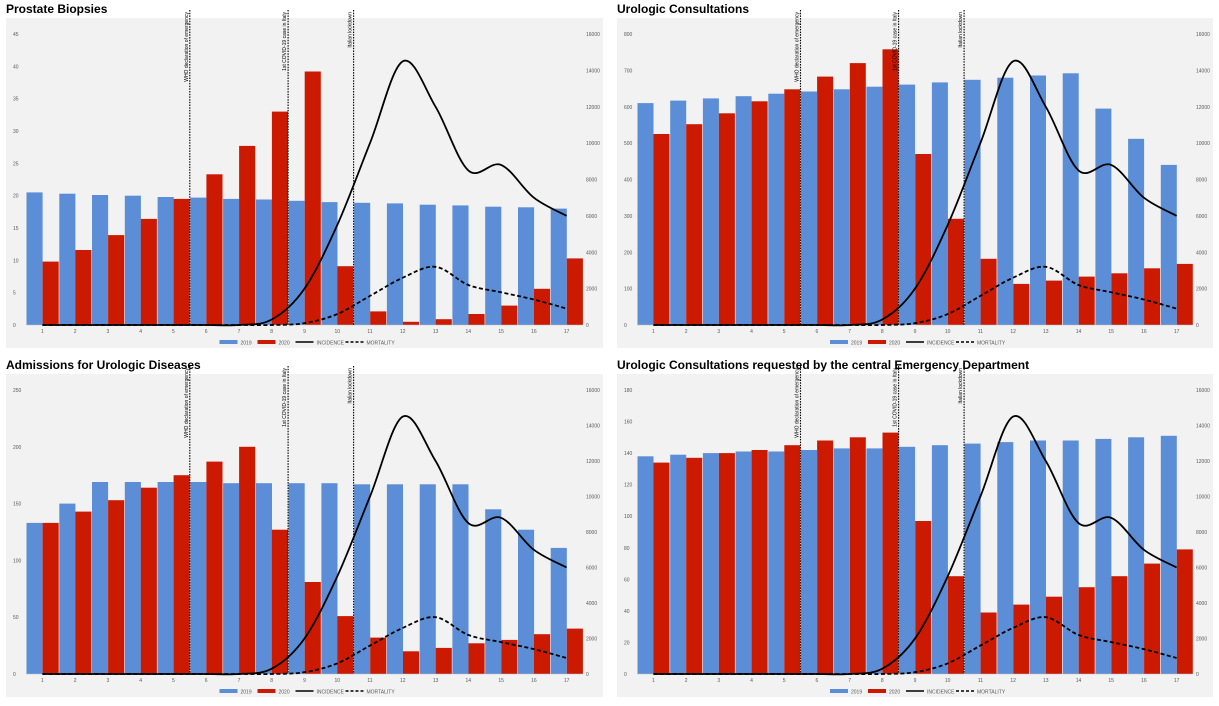 Image resolution: width=1219 pixels, height=706 pixels. What do you see at coordinates (628, 35) in the screenshot?
I see `y-tick-label: 800` at bounding box center [628, 35].